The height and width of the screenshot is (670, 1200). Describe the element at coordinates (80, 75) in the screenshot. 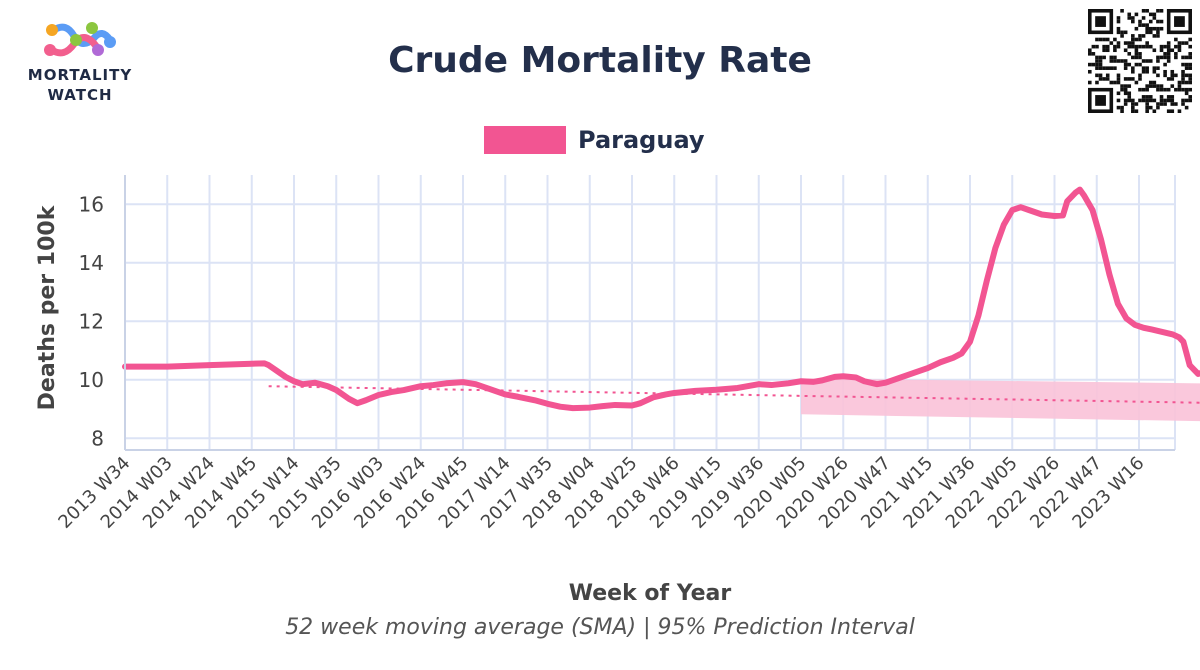

I see `logo-text-line1: MORTALITY` at that location.